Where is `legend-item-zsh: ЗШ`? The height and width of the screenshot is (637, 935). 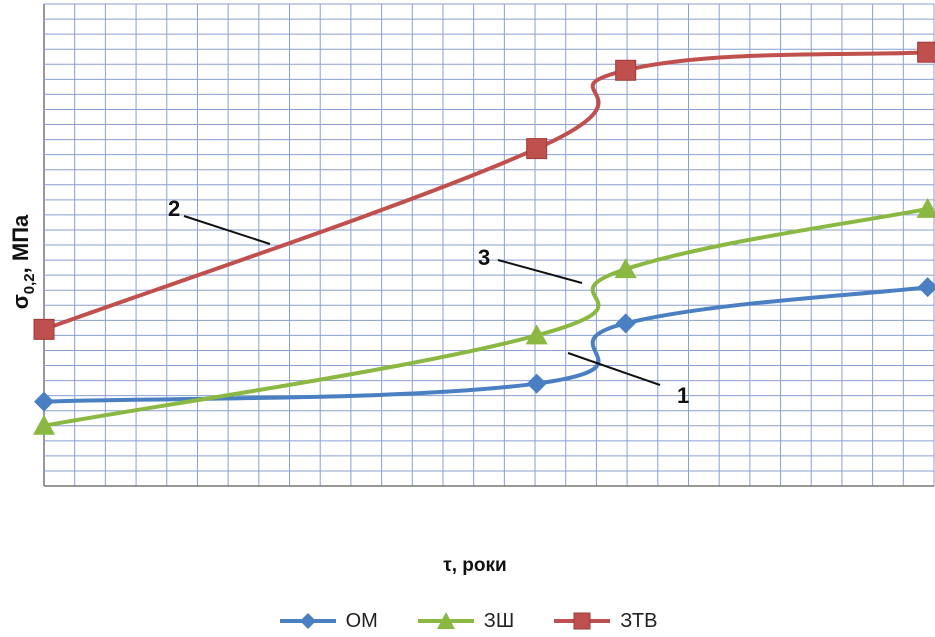 legend-item-zsh: ЗШ is located at coordinates (465, 621).